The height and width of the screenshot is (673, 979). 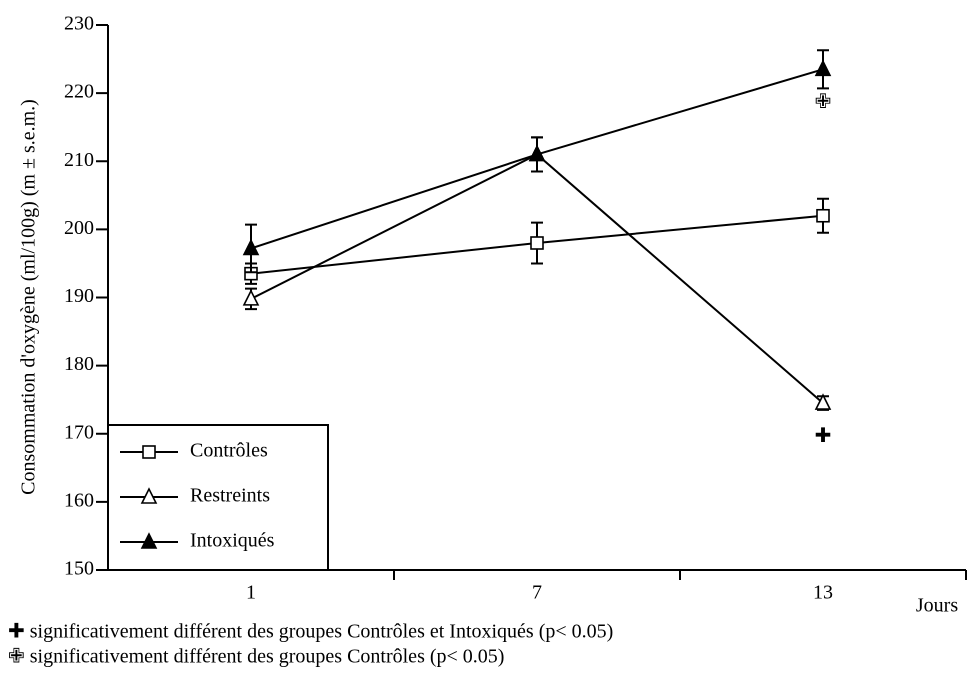 What do you see at coordinates (79, 569) in the screenshot?
I see `y-tick-label: 150` at bounding box center [79, 569].